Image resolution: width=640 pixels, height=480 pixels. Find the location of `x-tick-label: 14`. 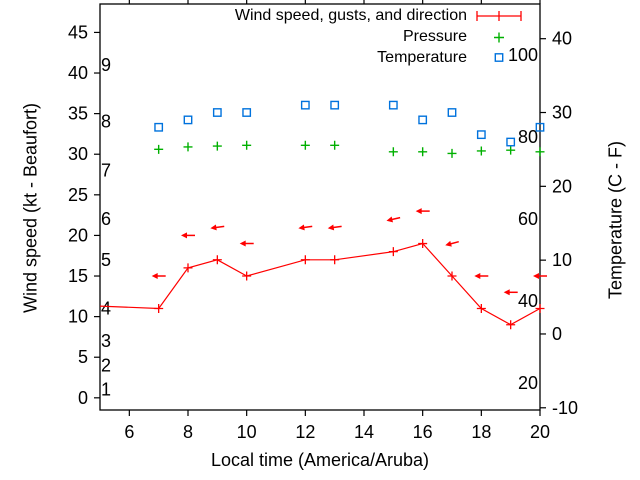

x-tick-label: 14 is located at coordinates (364, 432).